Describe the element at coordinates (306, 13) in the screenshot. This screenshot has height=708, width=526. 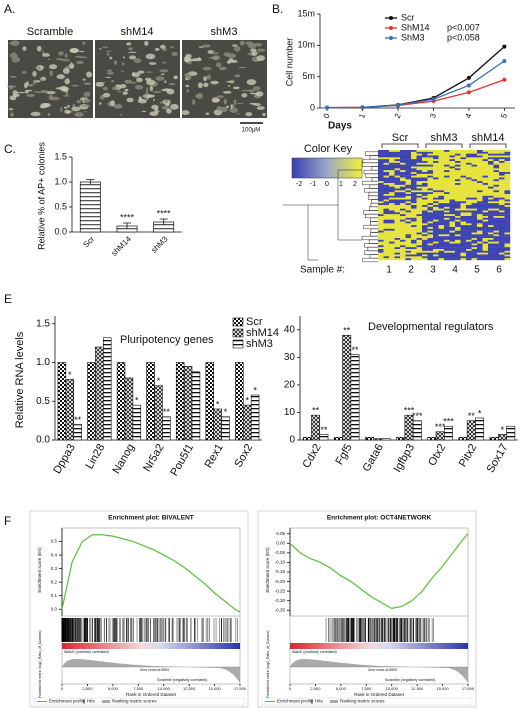
I see `y-tick-label: 15m` at that location.